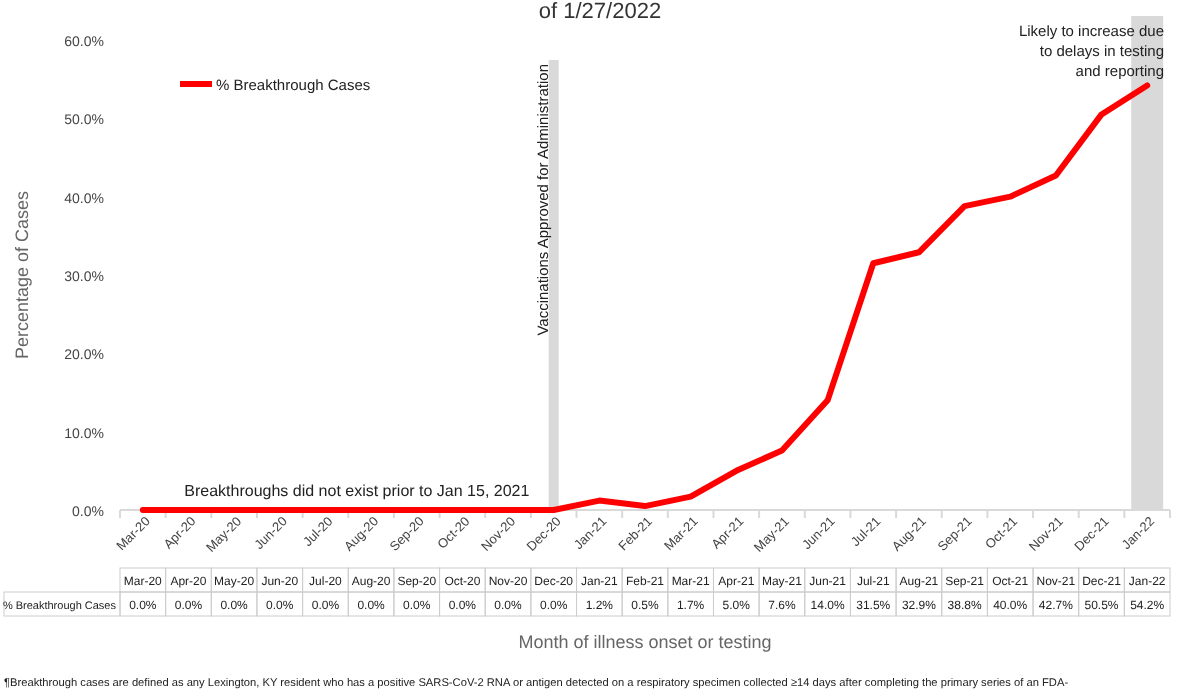  Describe the element at coordinates (357, 491) in the screenshot. I see `annotation: Breakthroughs did not exist prior to Jan 15, 2021` at that location.